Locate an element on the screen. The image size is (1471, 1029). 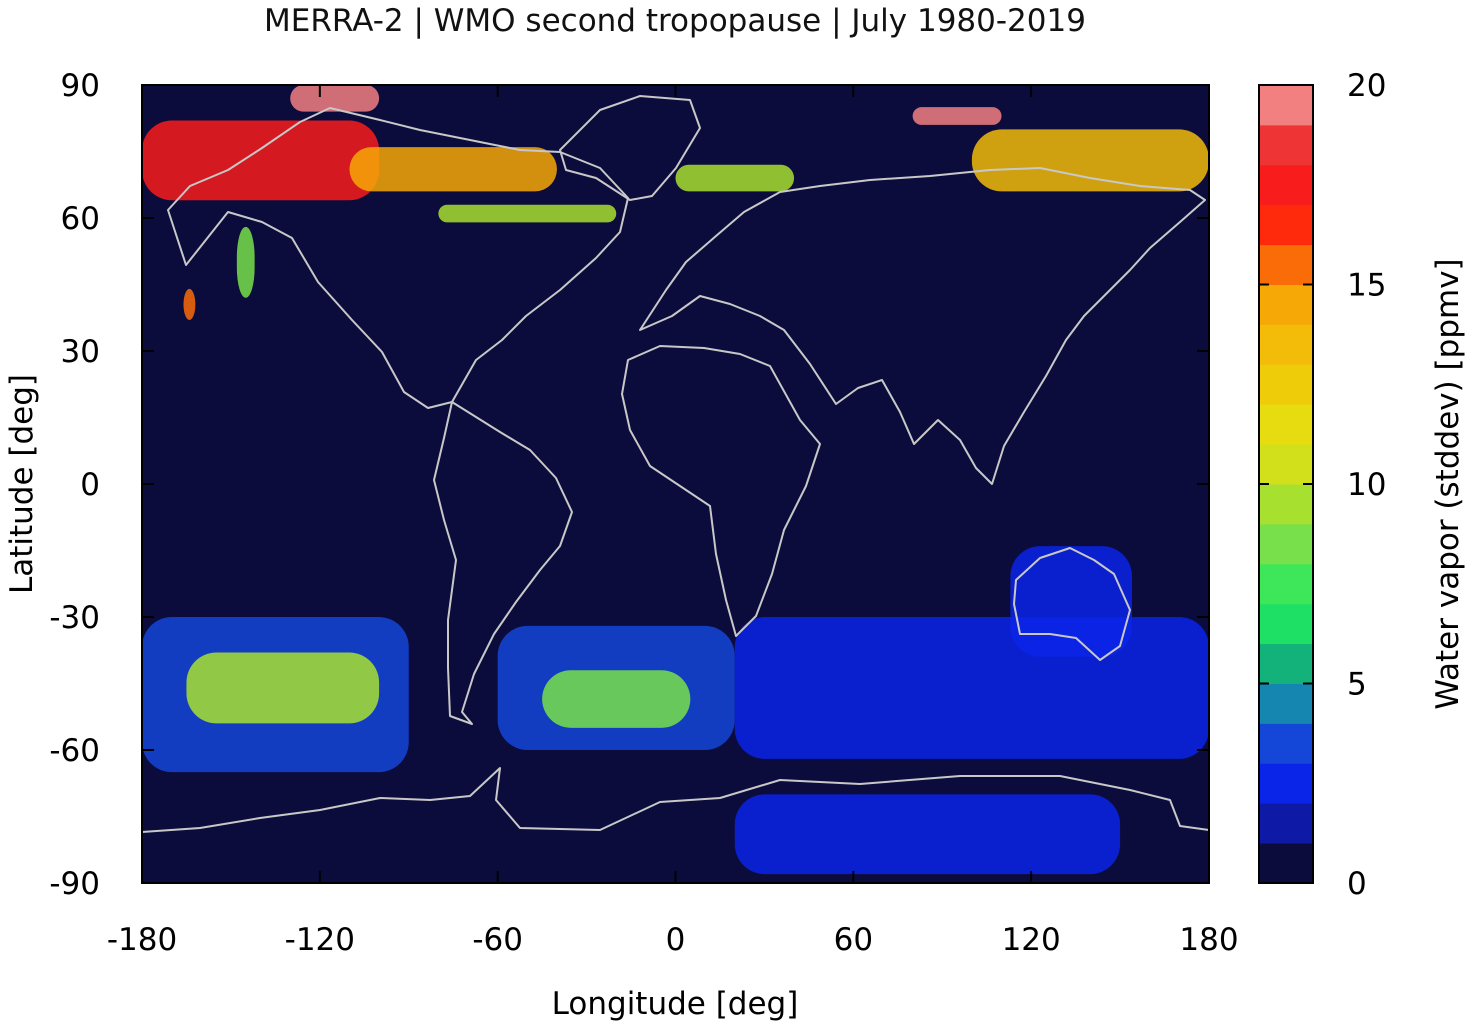
x-tick-label: 180 is located at coordinates (1208, 940).